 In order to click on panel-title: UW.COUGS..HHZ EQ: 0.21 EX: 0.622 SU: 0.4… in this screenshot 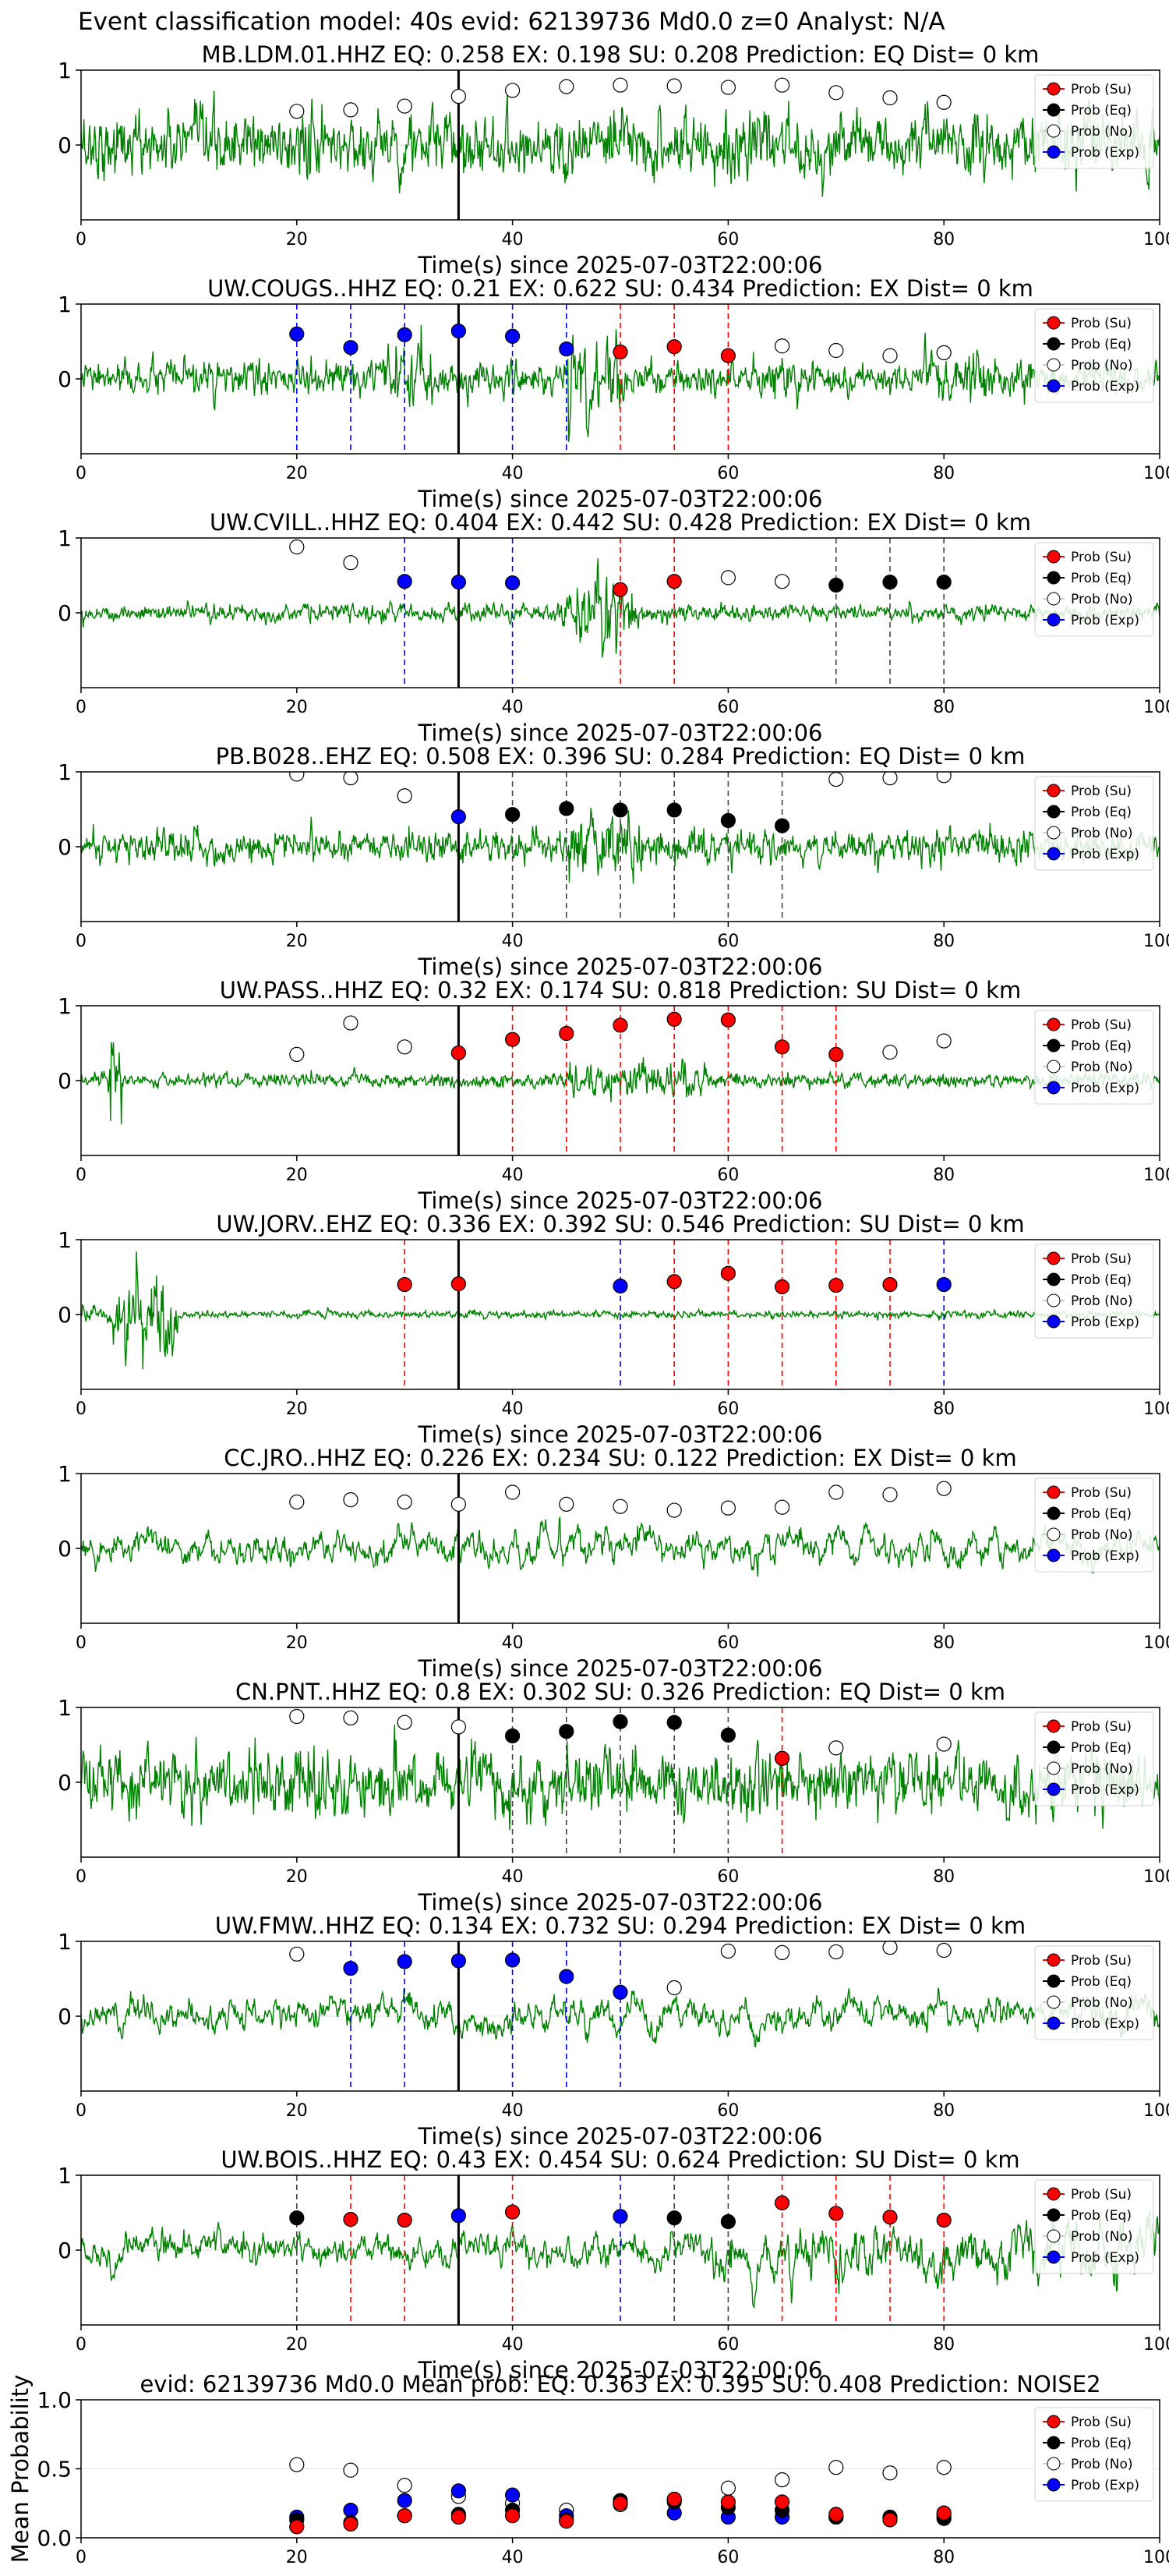, I will do `click(620, 288)`.